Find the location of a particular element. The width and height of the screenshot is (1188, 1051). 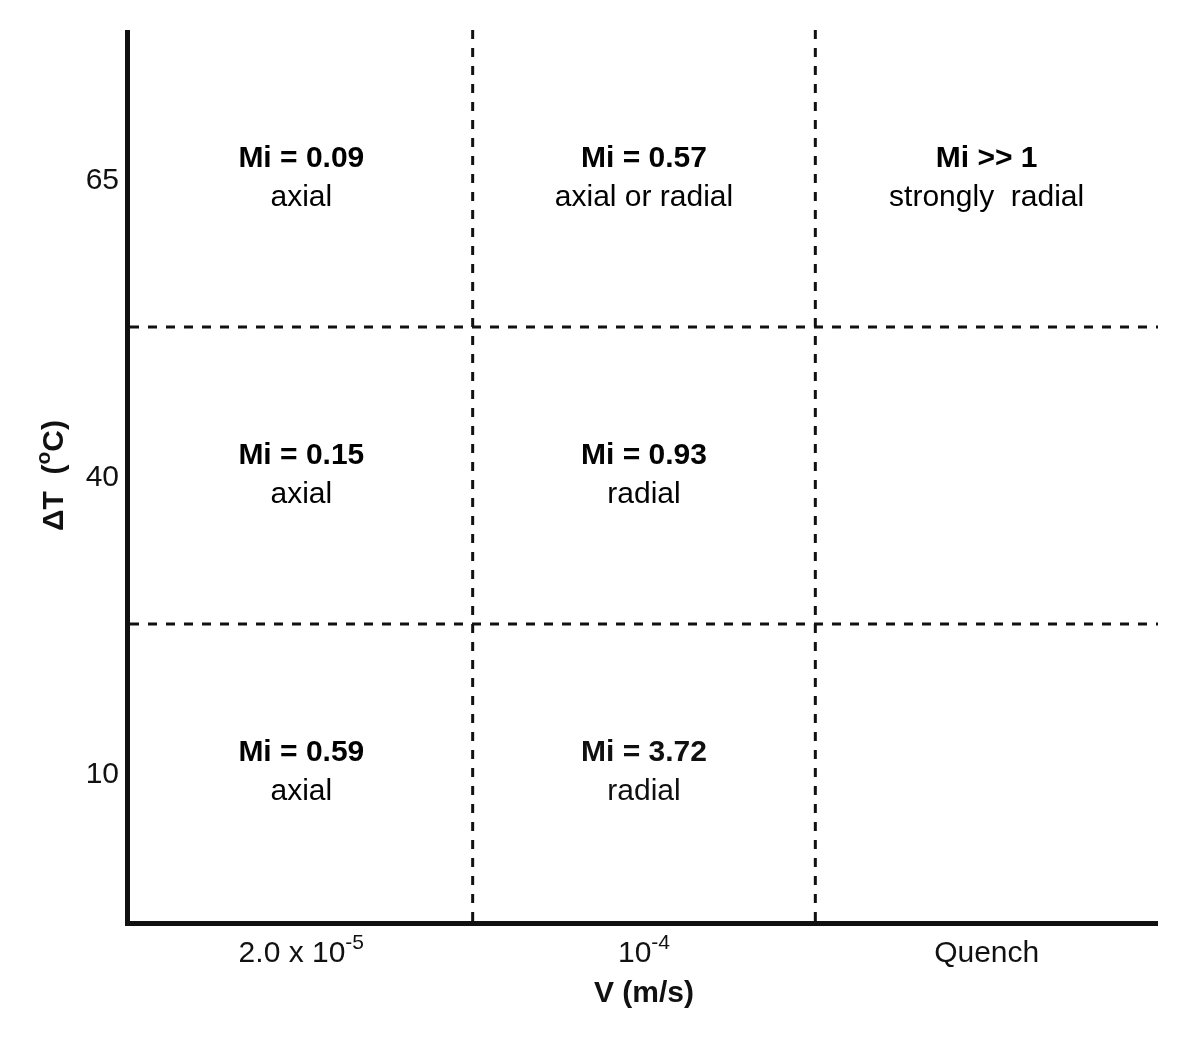

y-tick-label: 10 is located at coordinates (102, 772).